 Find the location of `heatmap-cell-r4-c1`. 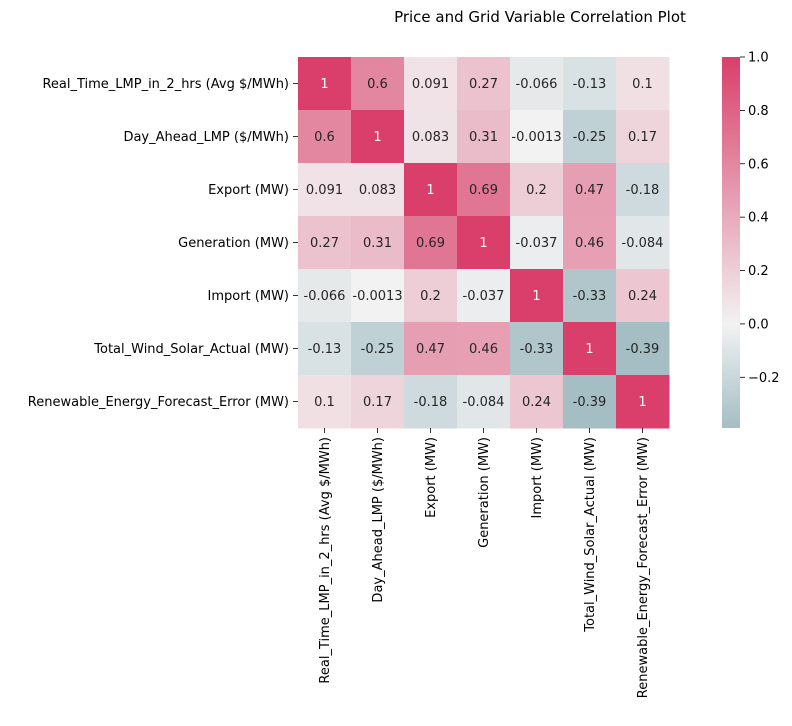

heatmap-cell-r4-c1 is located at coordinates (378, 296).